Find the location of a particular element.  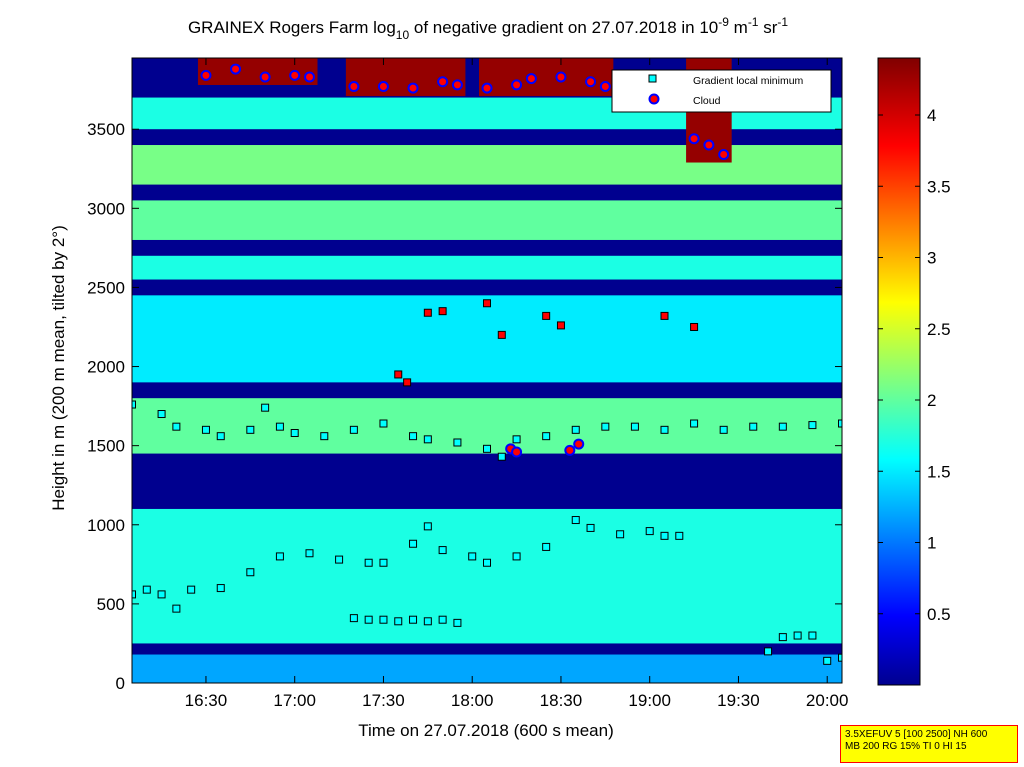

heat-band-boundary-layer is located at coordinates (487, 576).